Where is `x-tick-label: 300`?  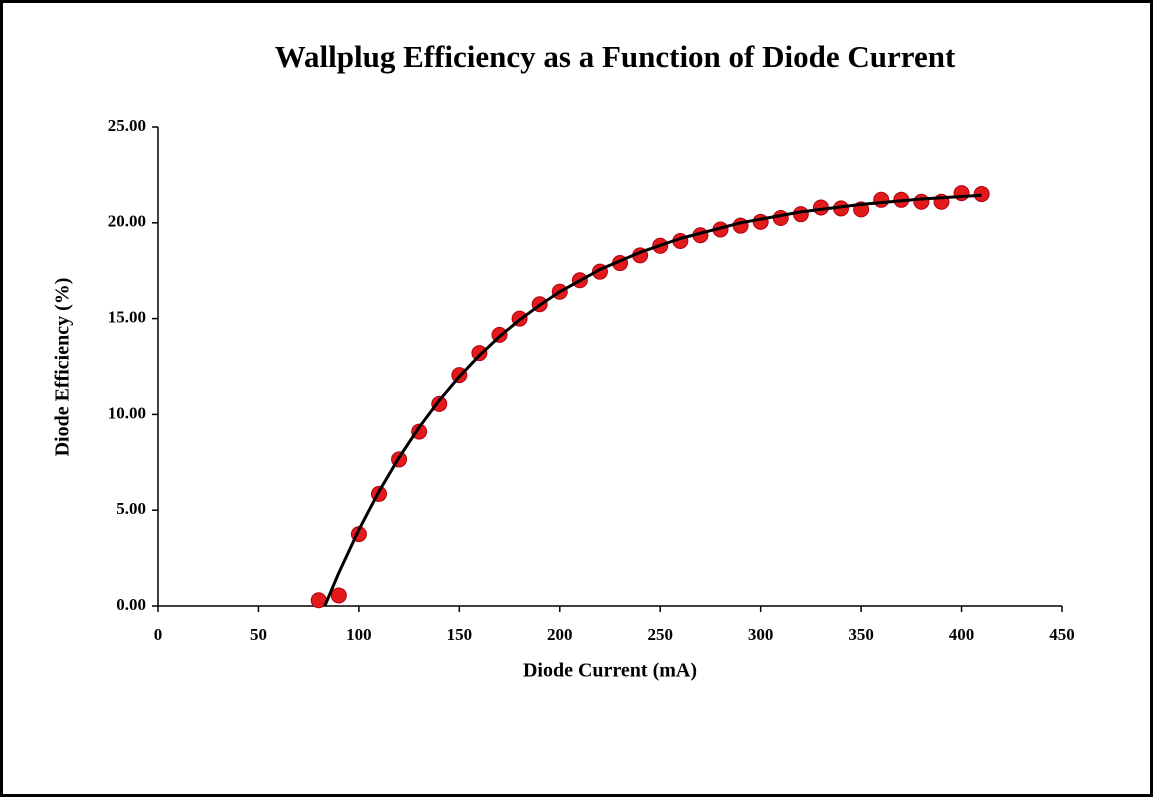
x-tick-label: 300 is located at coordinates (761, 634).